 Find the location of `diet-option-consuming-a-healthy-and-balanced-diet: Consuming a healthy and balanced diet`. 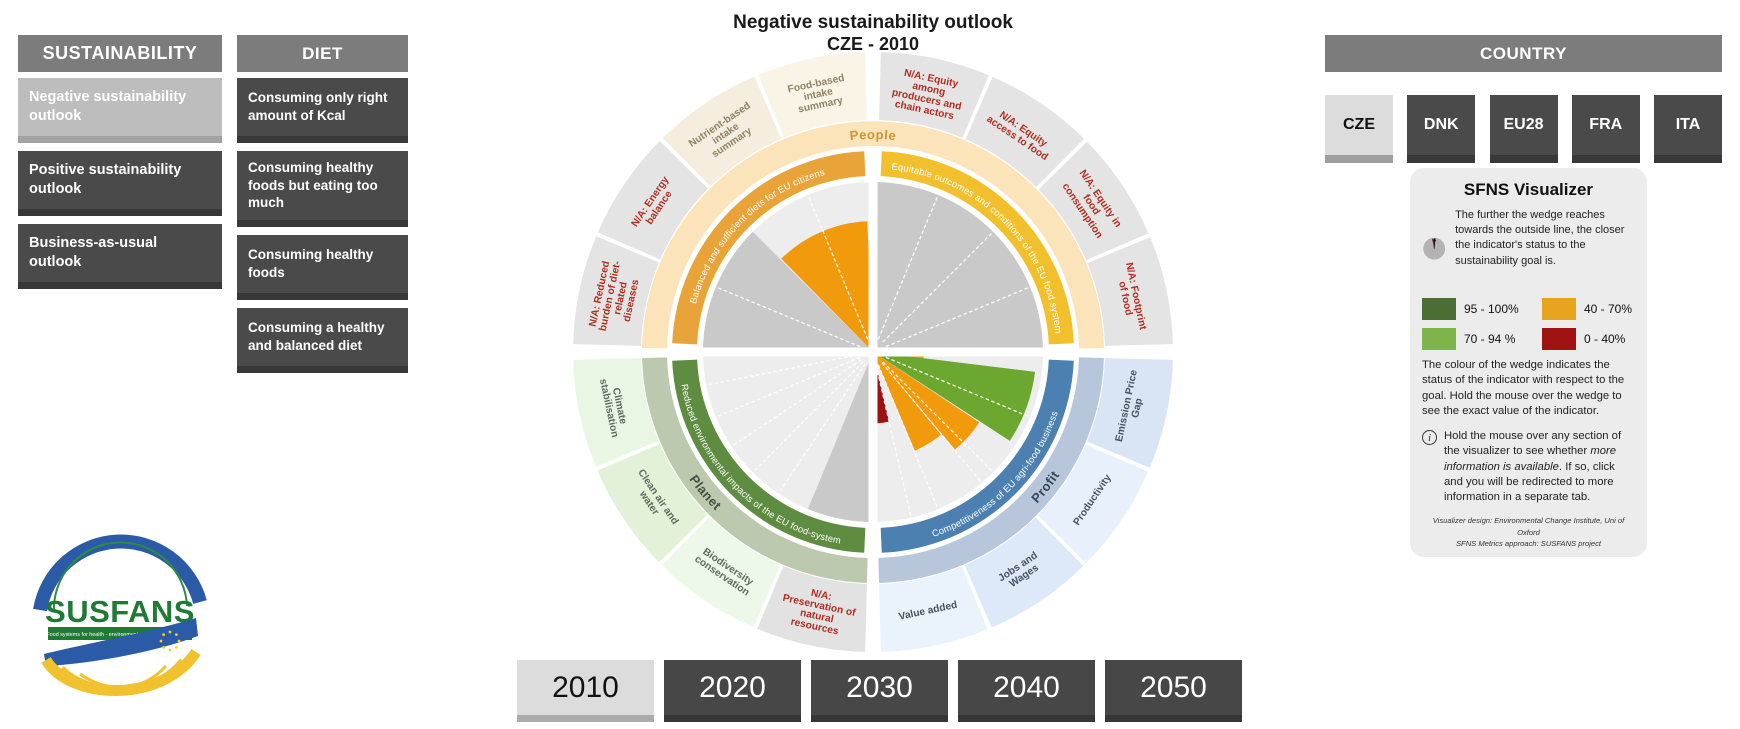

diet-option-consuming-a-healthy-and-balanced-diet: Consuming a healthy and balanced diet is located at coordinates (322, 340).